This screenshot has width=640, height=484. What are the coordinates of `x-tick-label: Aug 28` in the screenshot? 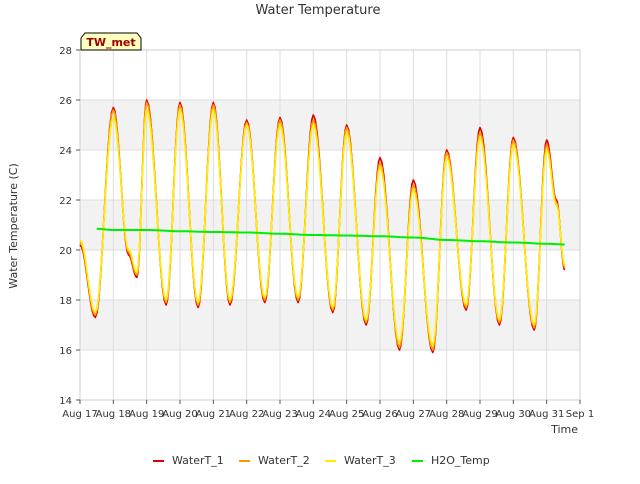 It's located at (446, 414).